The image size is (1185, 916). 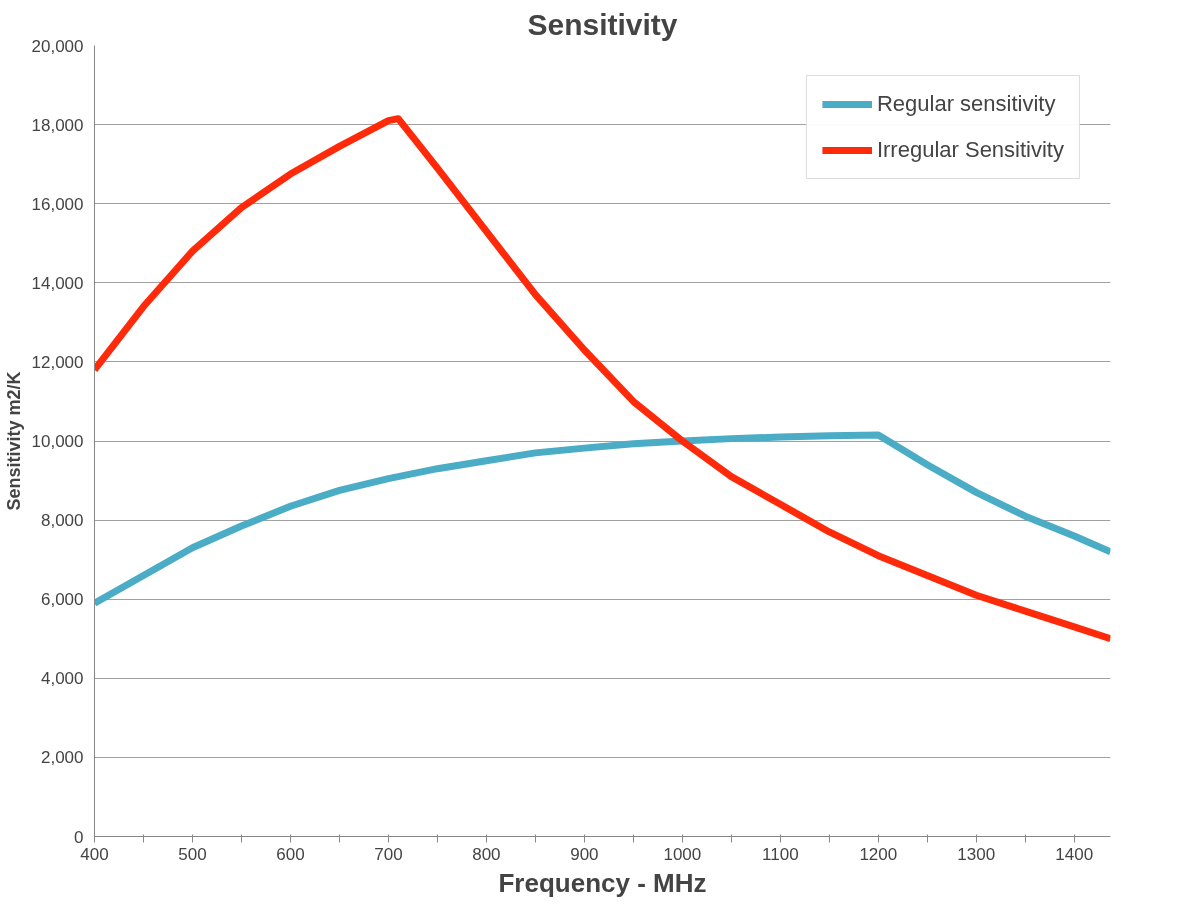 I want to click on x-tick-label: 1100, so click(x=780, y=854).